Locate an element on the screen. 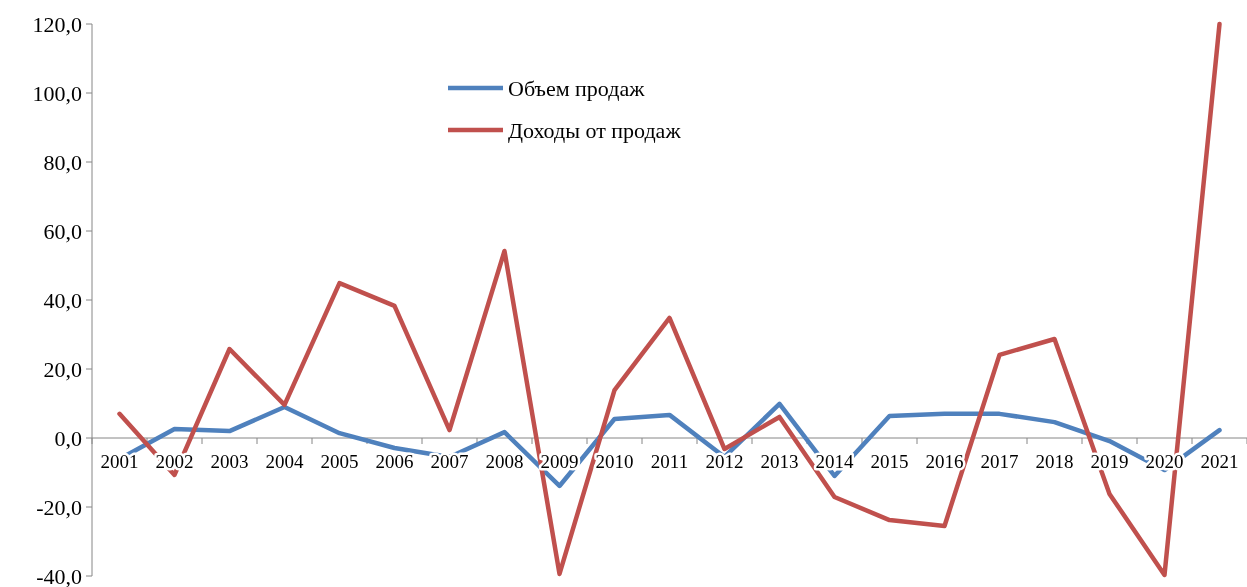 This screenshot has height=587, width=1247. x-tick-label: 2017 is located at coordinates (999, 461).